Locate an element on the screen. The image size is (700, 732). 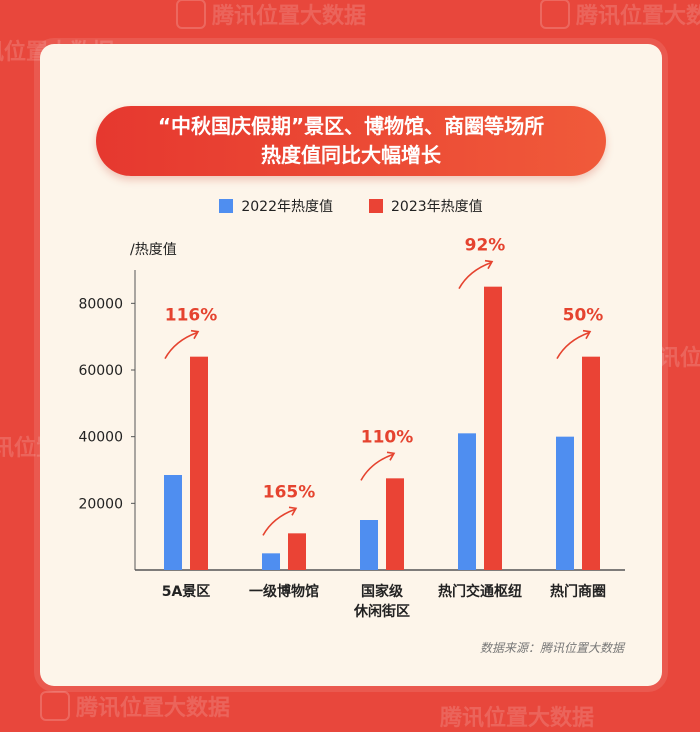
growth-label: 92% is located at coordinates (485, 246).